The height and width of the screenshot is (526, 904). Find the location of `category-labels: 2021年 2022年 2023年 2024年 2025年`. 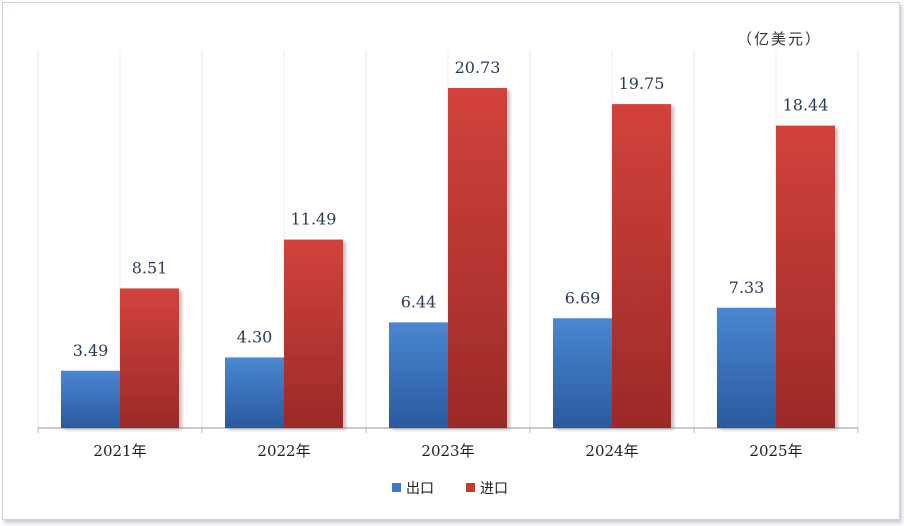

category-labels: 2021年 2022年 2023年 2024年 2025年 is located at coordinates (447, 451).